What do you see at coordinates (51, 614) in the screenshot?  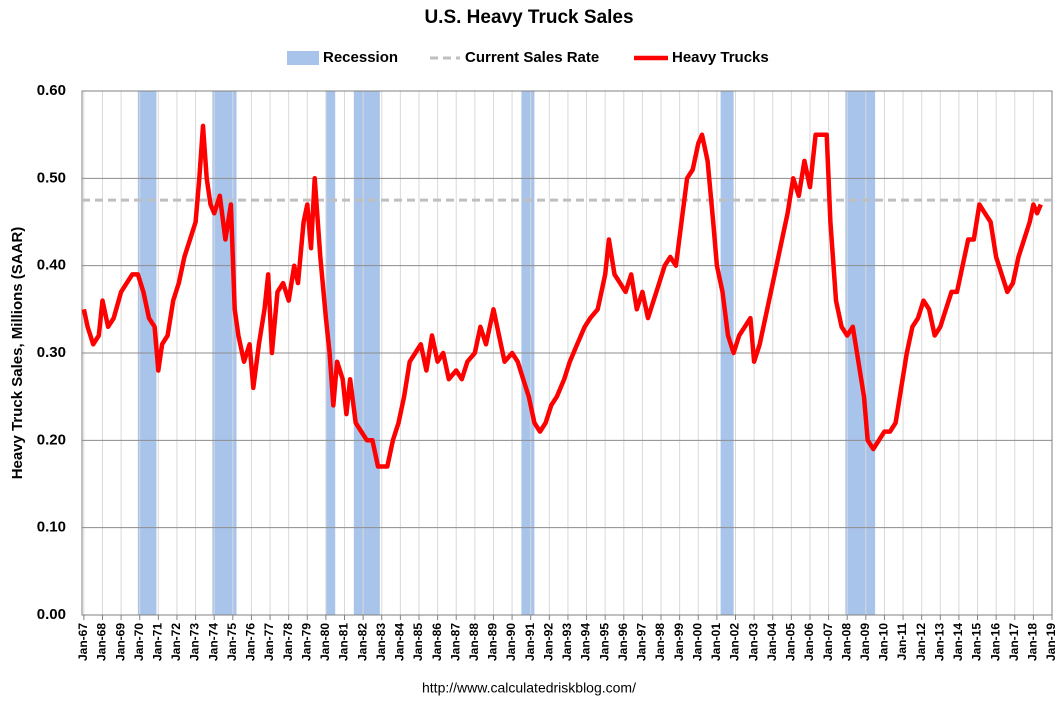 I see `y-tick-label: 0.00` at bounding box center [51, 614].